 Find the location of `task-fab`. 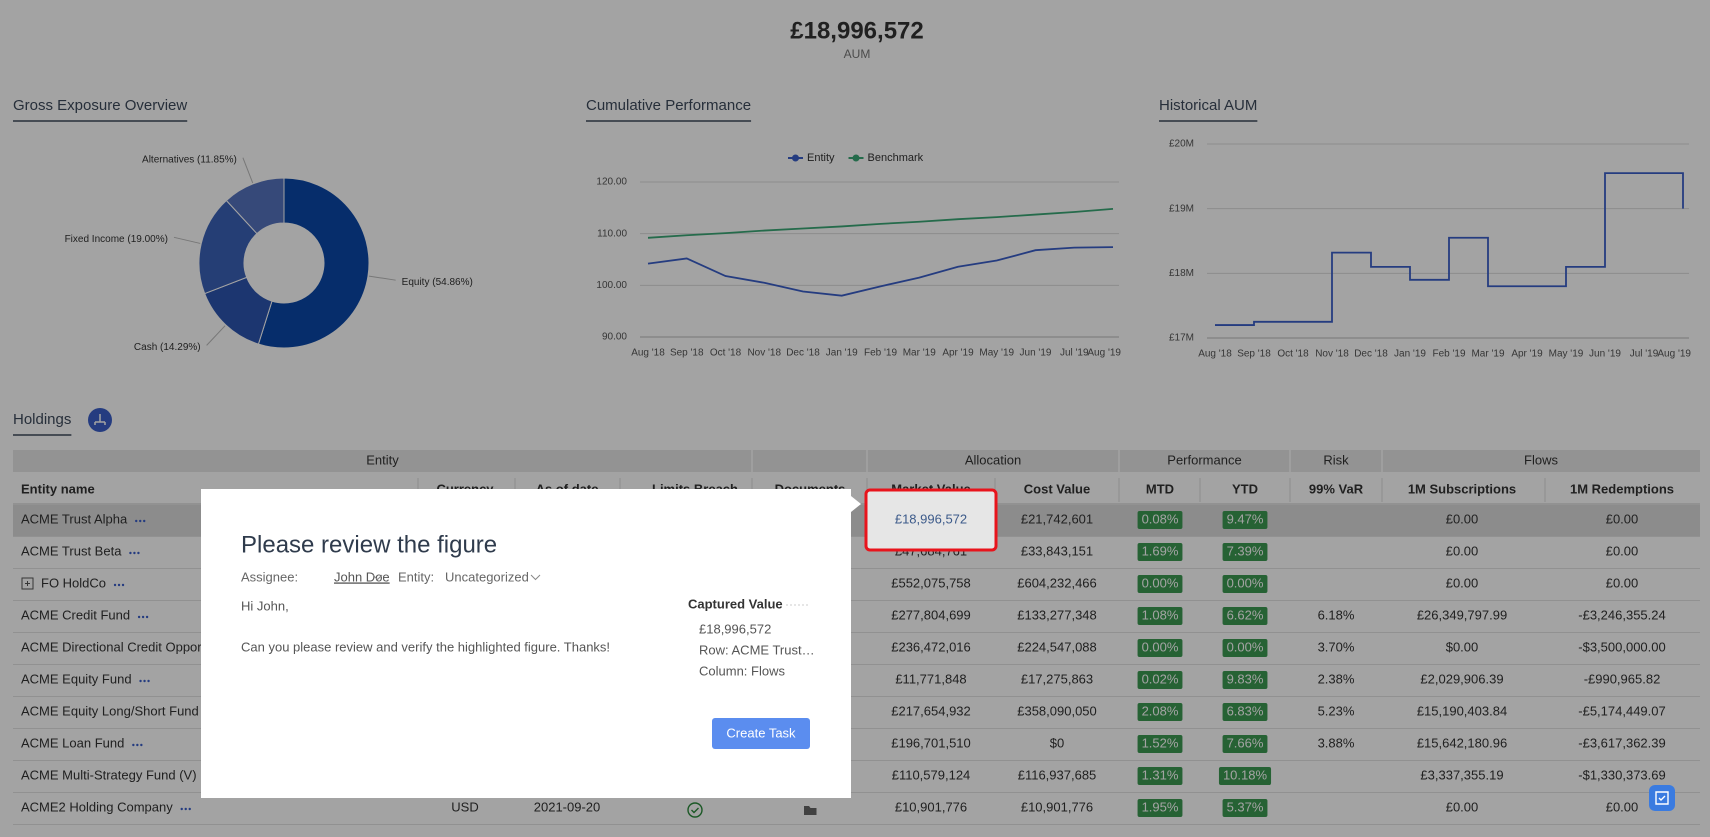

task-fab is located at coordinates (1662, 798).